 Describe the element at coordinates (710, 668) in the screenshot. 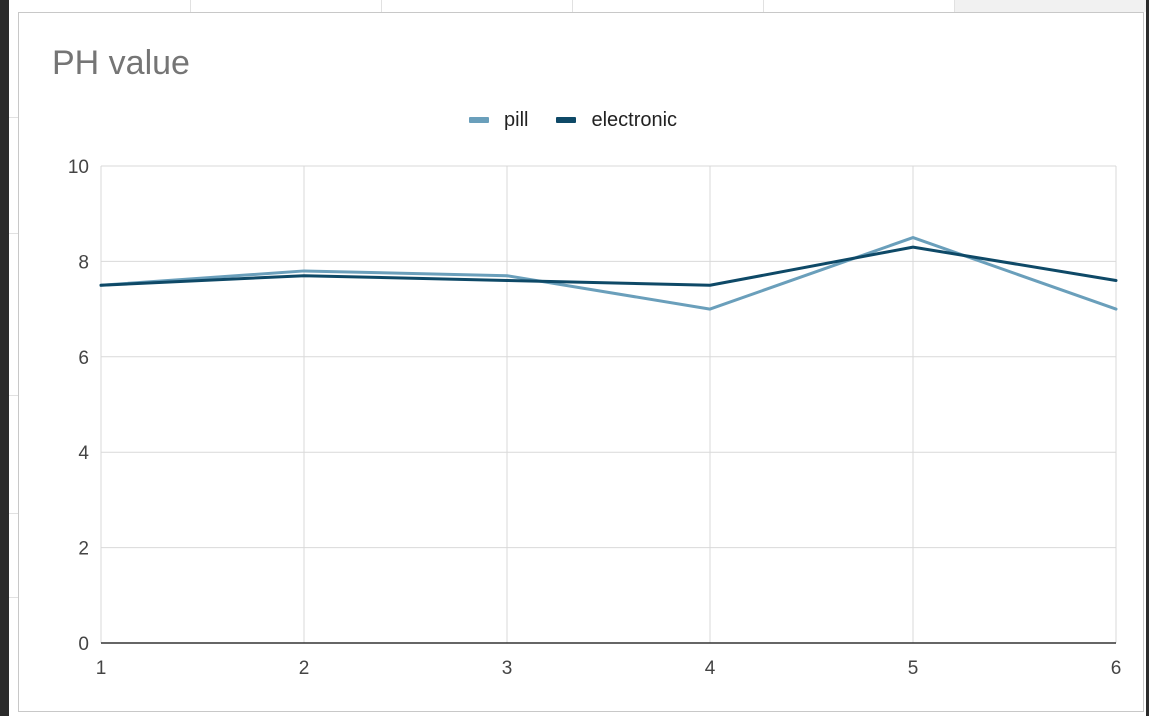

I see `x-tick-label: 4` at that location.